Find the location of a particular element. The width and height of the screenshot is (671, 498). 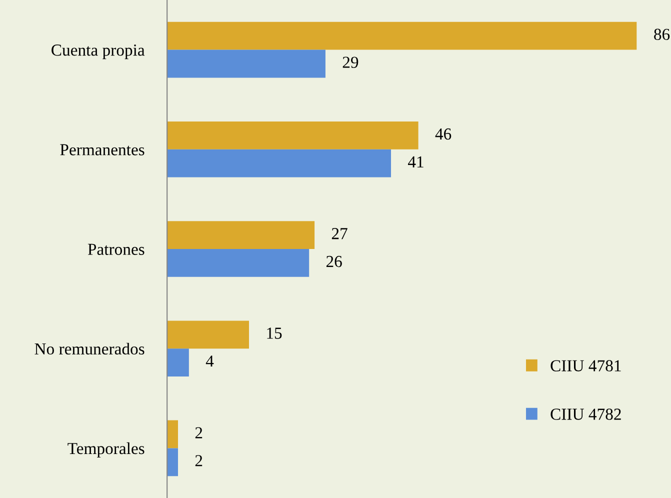

y-tick-label: Cuenta propia is located at coordinates (98, 52).